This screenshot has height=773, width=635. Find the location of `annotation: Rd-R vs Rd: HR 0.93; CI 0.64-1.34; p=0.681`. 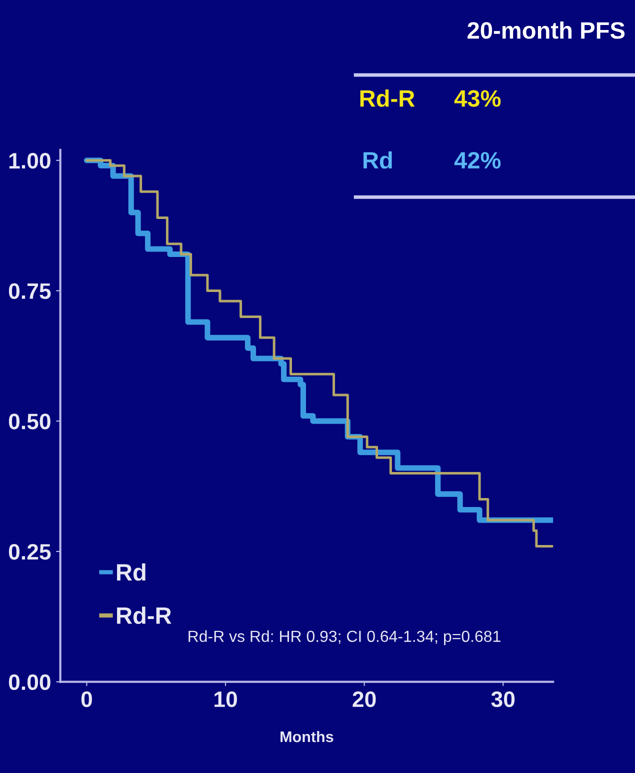

annotation: Rd-R vs Rd: HR 0.93; CI 0.64-1.34; p=0.681 is located at coordinates (344, 638).